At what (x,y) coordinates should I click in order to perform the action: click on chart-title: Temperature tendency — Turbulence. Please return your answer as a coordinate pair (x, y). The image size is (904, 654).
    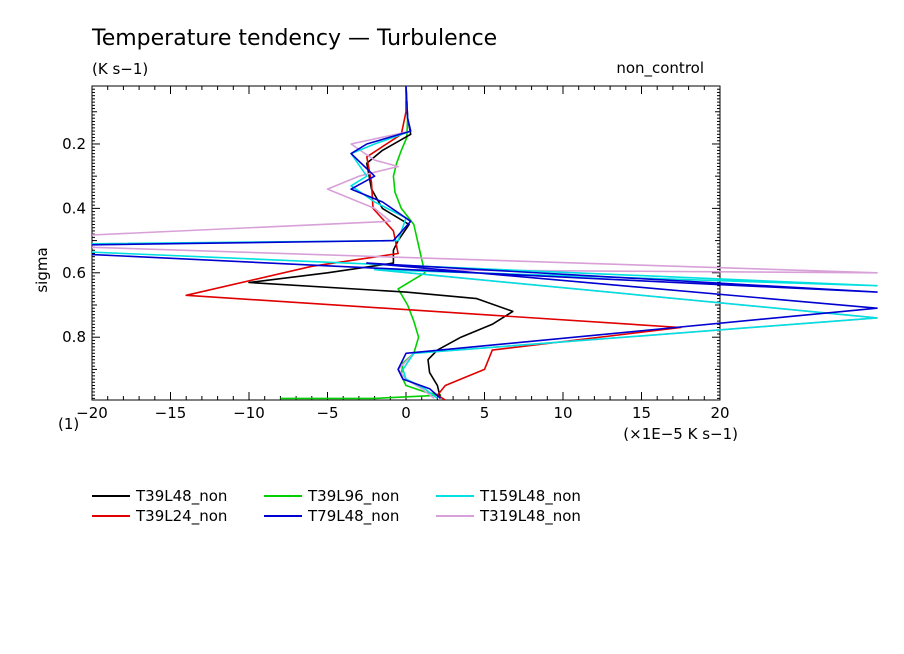
    Looking at the image, I should click on (294, 38).